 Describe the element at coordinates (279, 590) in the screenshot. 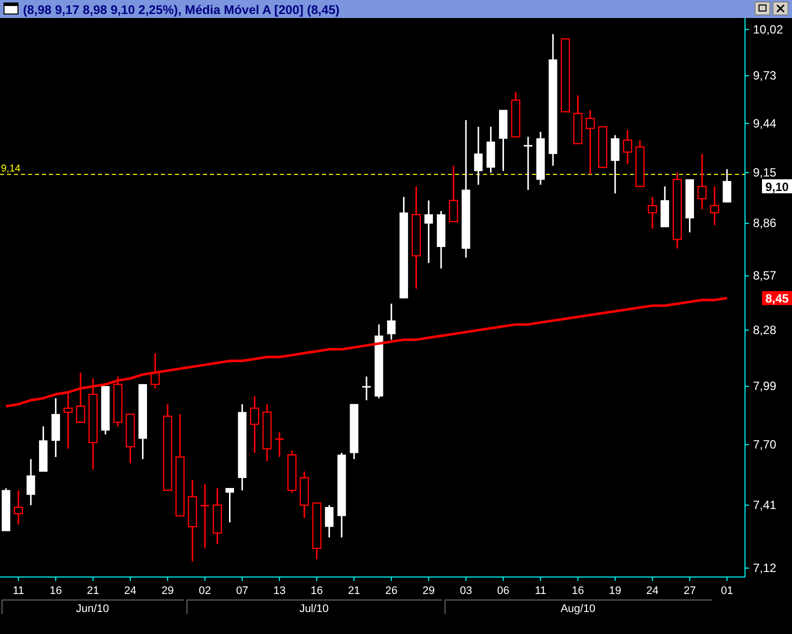

I see `x-tick-label: 13` at that location.